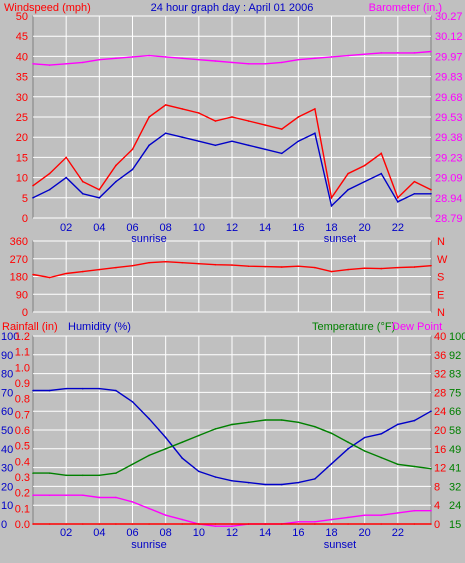 The width and height of the screenshot is (465, 563). What do you see at coordinates (340, 239) in the screenshot?
I see `sunset-label-top: sunset` at bounding box center [340, 239].